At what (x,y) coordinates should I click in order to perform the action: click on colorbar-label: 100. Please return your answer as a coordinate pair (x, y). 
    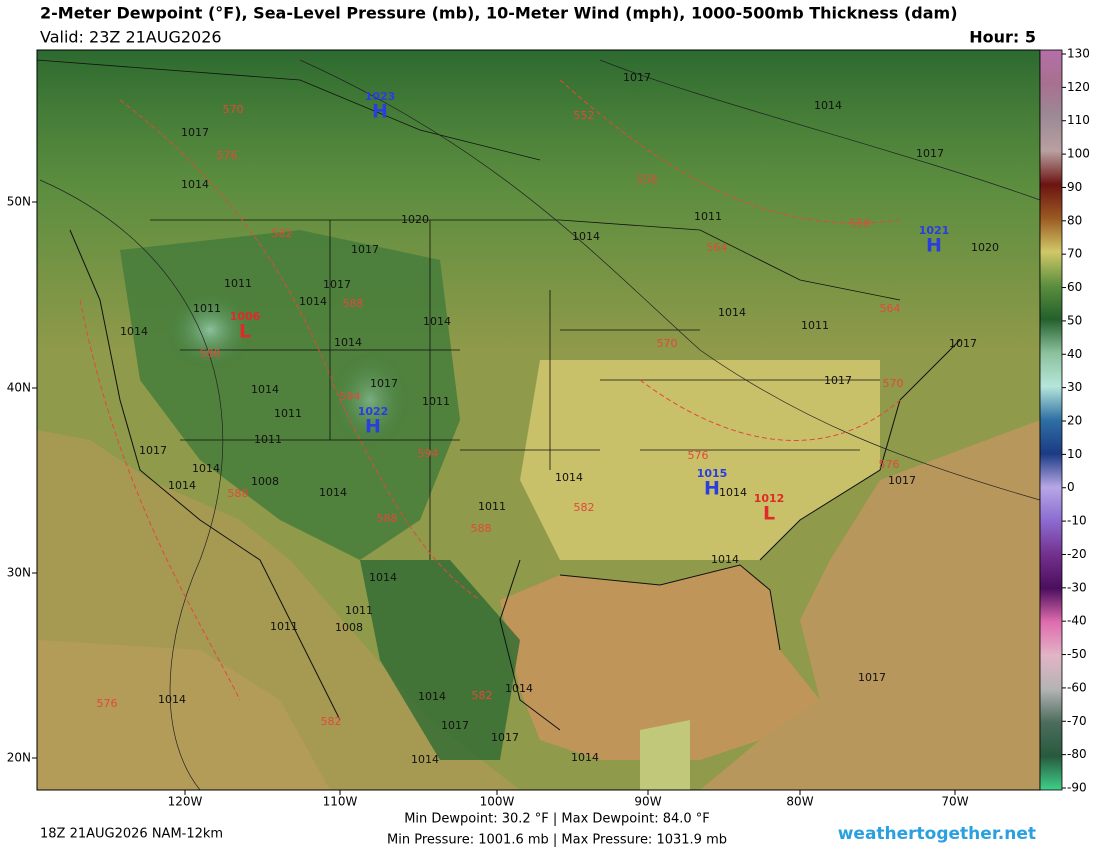
    Looking at the image, I should click on (1078, 154).